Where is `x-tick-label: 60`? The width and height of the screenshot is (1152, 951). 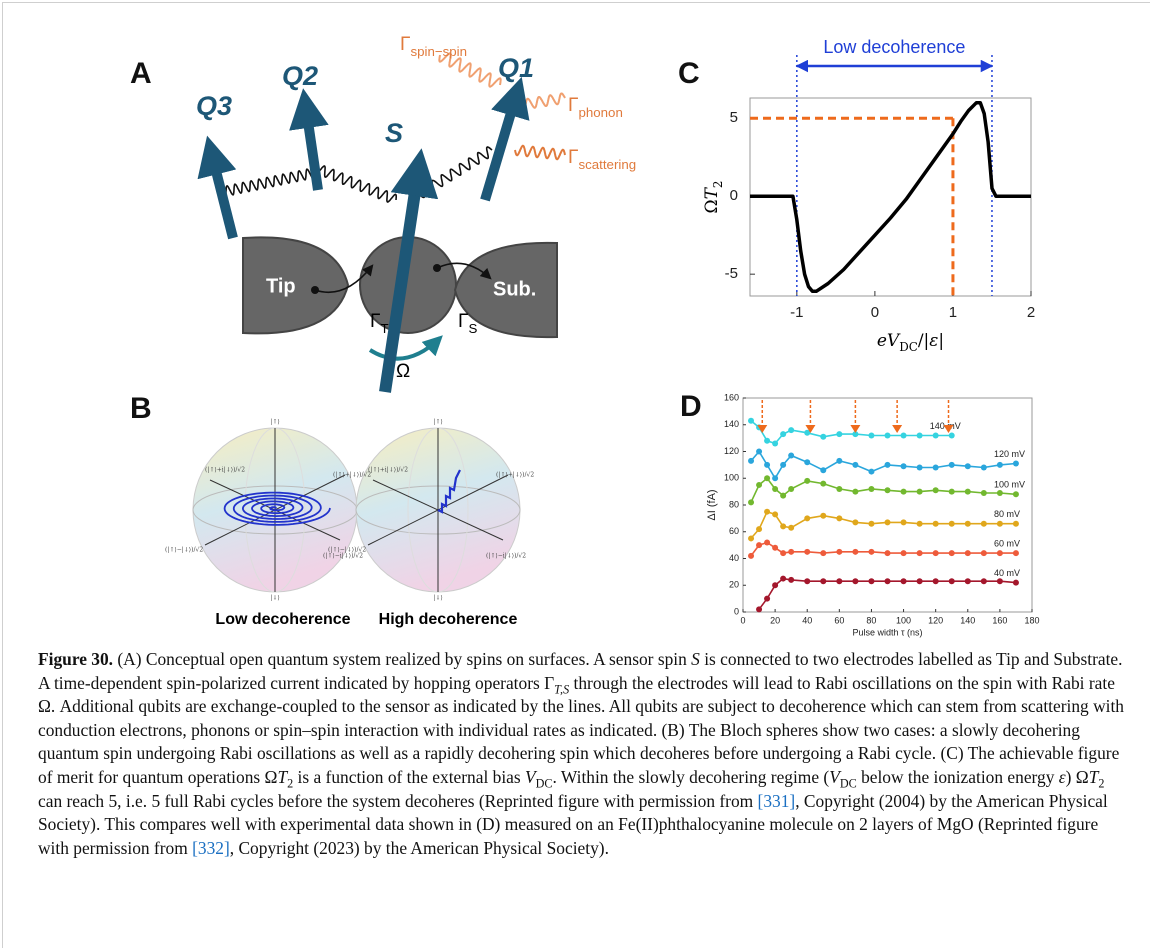
x-tick-label: 60 is located at coordinates (839, 620).